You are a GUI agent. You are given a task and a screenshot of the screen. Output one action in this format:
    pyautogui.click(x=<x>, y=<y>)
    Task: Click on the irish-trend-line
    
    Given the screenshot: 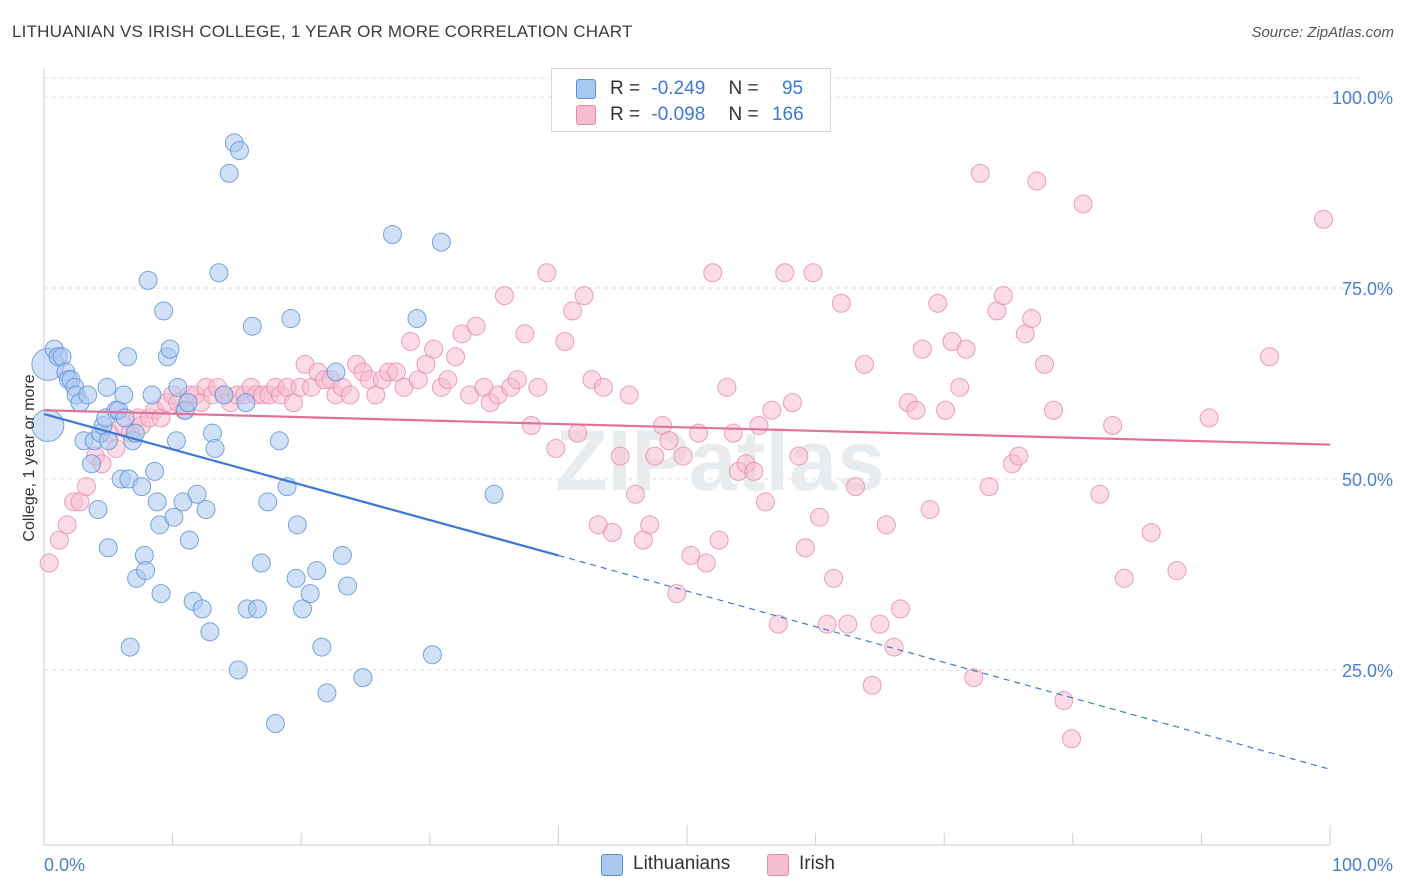 What is the action you would take?
    pyautogui.click(x=687, y=427)
    